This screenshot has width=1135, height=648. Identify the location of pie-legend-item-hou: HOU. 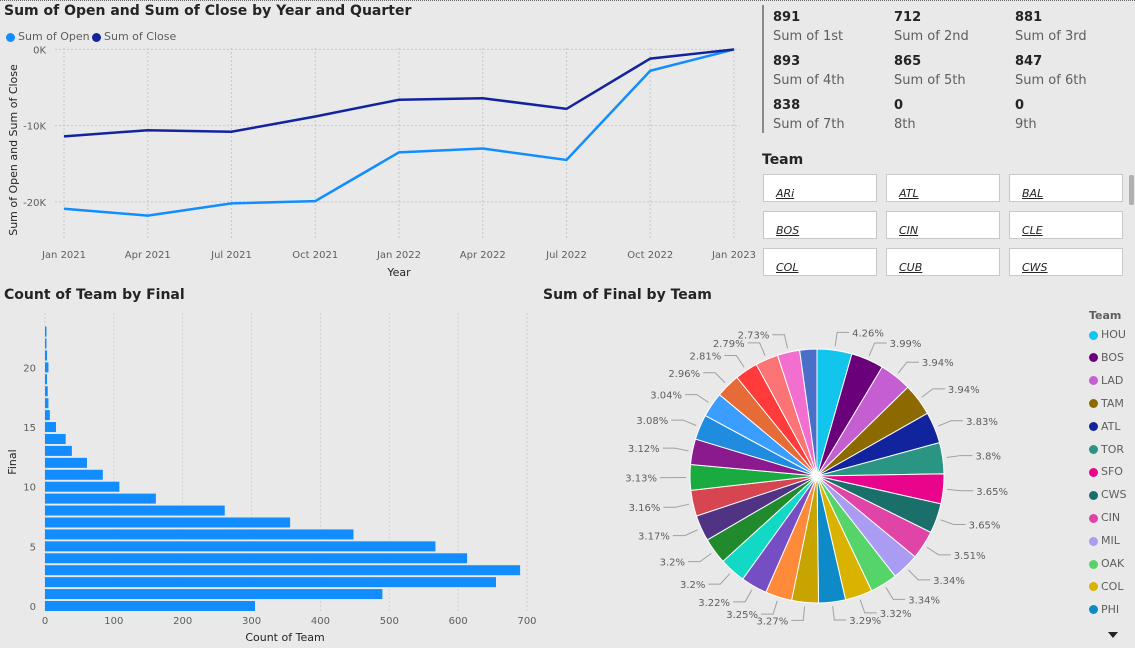
(1107, 334).